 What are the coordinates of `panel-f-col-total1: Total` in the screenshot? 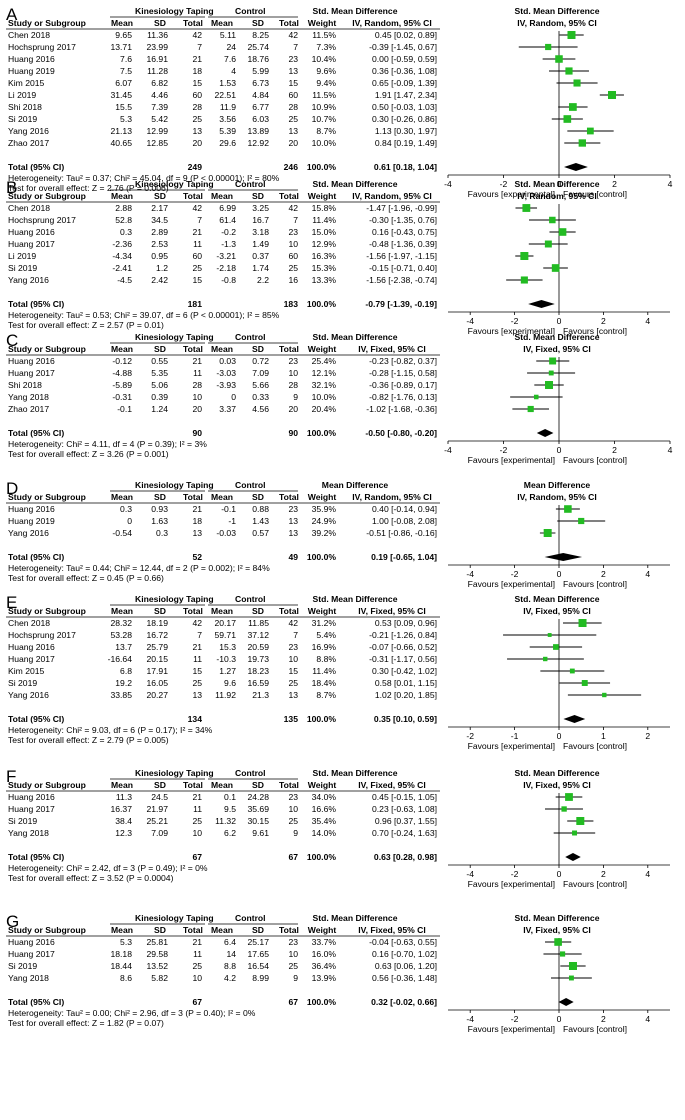 It's located at (193, 785).